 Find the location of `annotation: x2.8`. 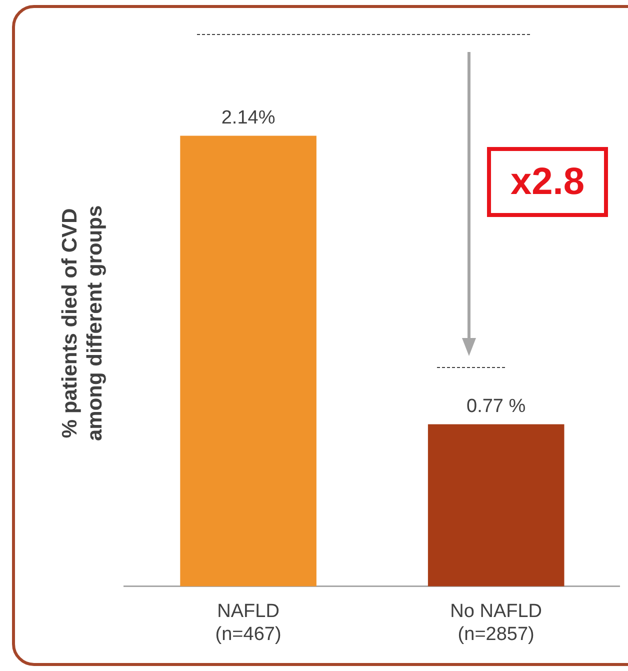

annotation: x2.8 is located at coordinates (547, 182).